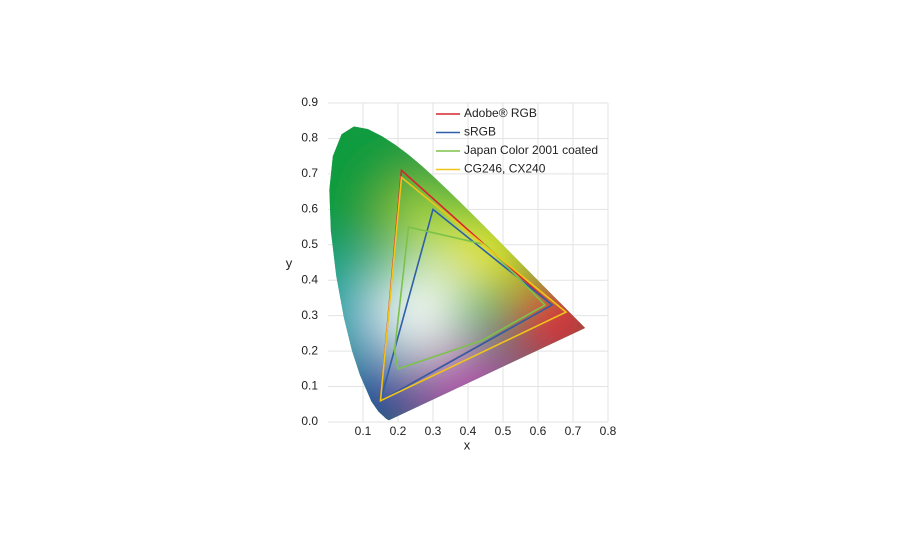  I want to click on y-tick-label: 0.9, so click(309, 102).